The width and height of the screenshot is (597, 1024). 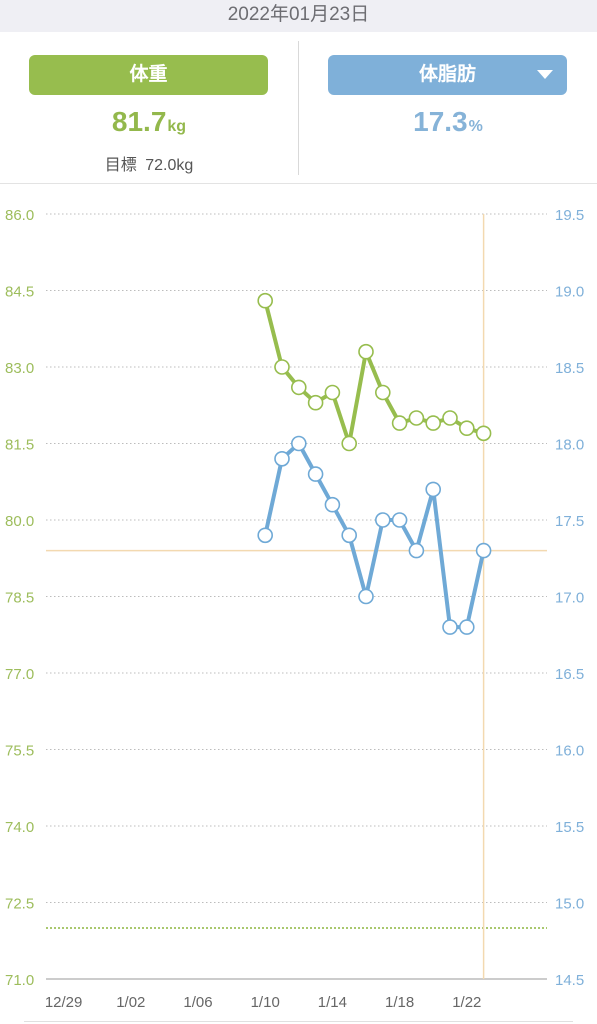 I want to click on fat-value: 17.3%, so click(x=448, y=122).